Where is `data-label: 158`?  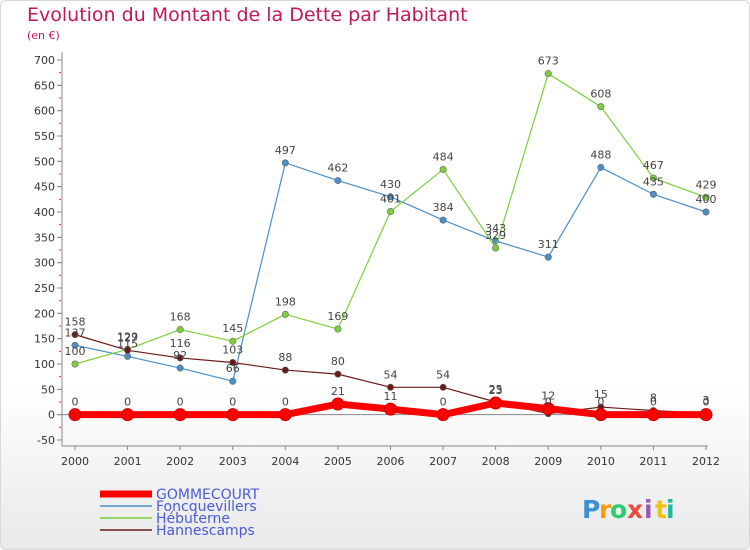 data-label: 158 is located at coordinates (75, 322).